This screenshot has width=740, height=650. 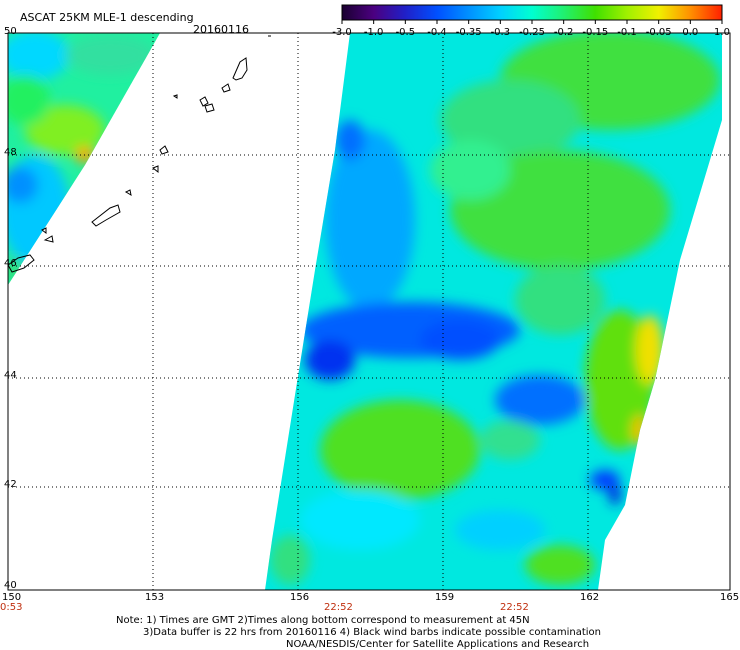 What do you see at coordinates (342, 32) in the screenshot?
I see `colorbar-tick-label: -3.0` at bounding box center [342, 32].